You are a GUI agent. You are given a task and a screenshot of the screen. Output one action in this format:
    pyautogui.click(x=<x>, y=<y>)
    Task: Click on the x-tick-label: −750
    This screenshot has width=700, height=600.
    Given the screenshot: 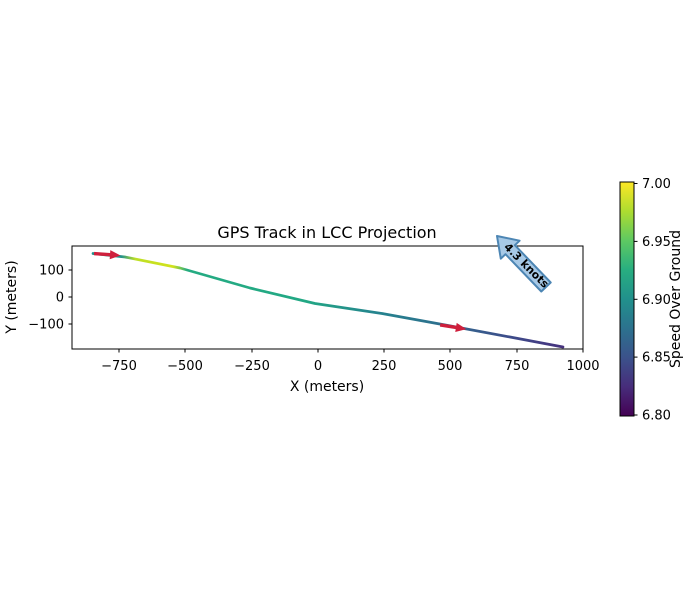 What is the action you would take?
    pyautogui.click(x=119, y=366)
    